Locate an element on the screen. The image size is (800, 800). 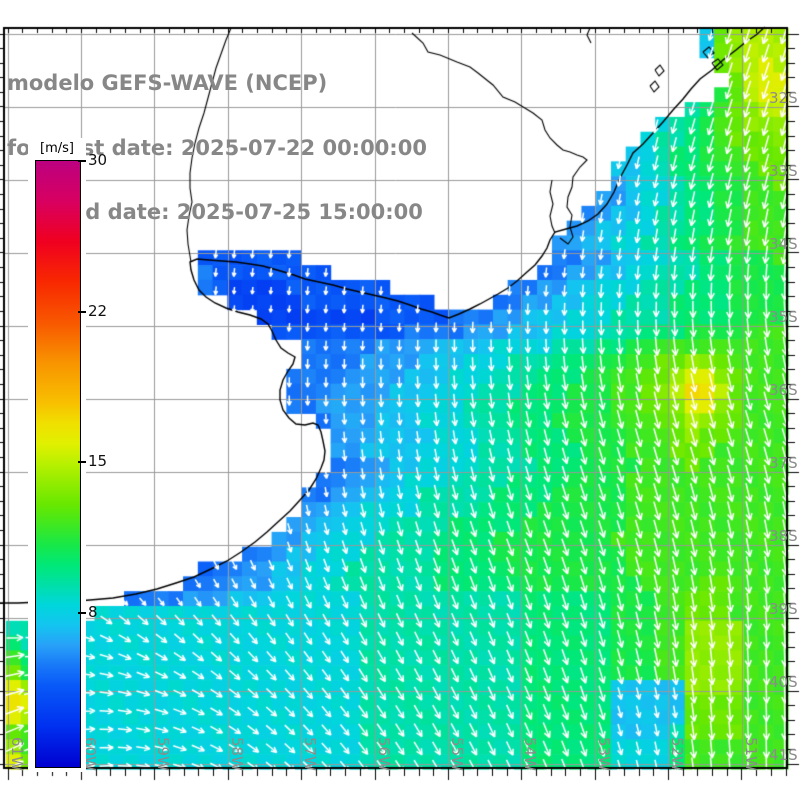
colorbar: [m/s] 30 22 15 8 is located at coordinates (67, 455).